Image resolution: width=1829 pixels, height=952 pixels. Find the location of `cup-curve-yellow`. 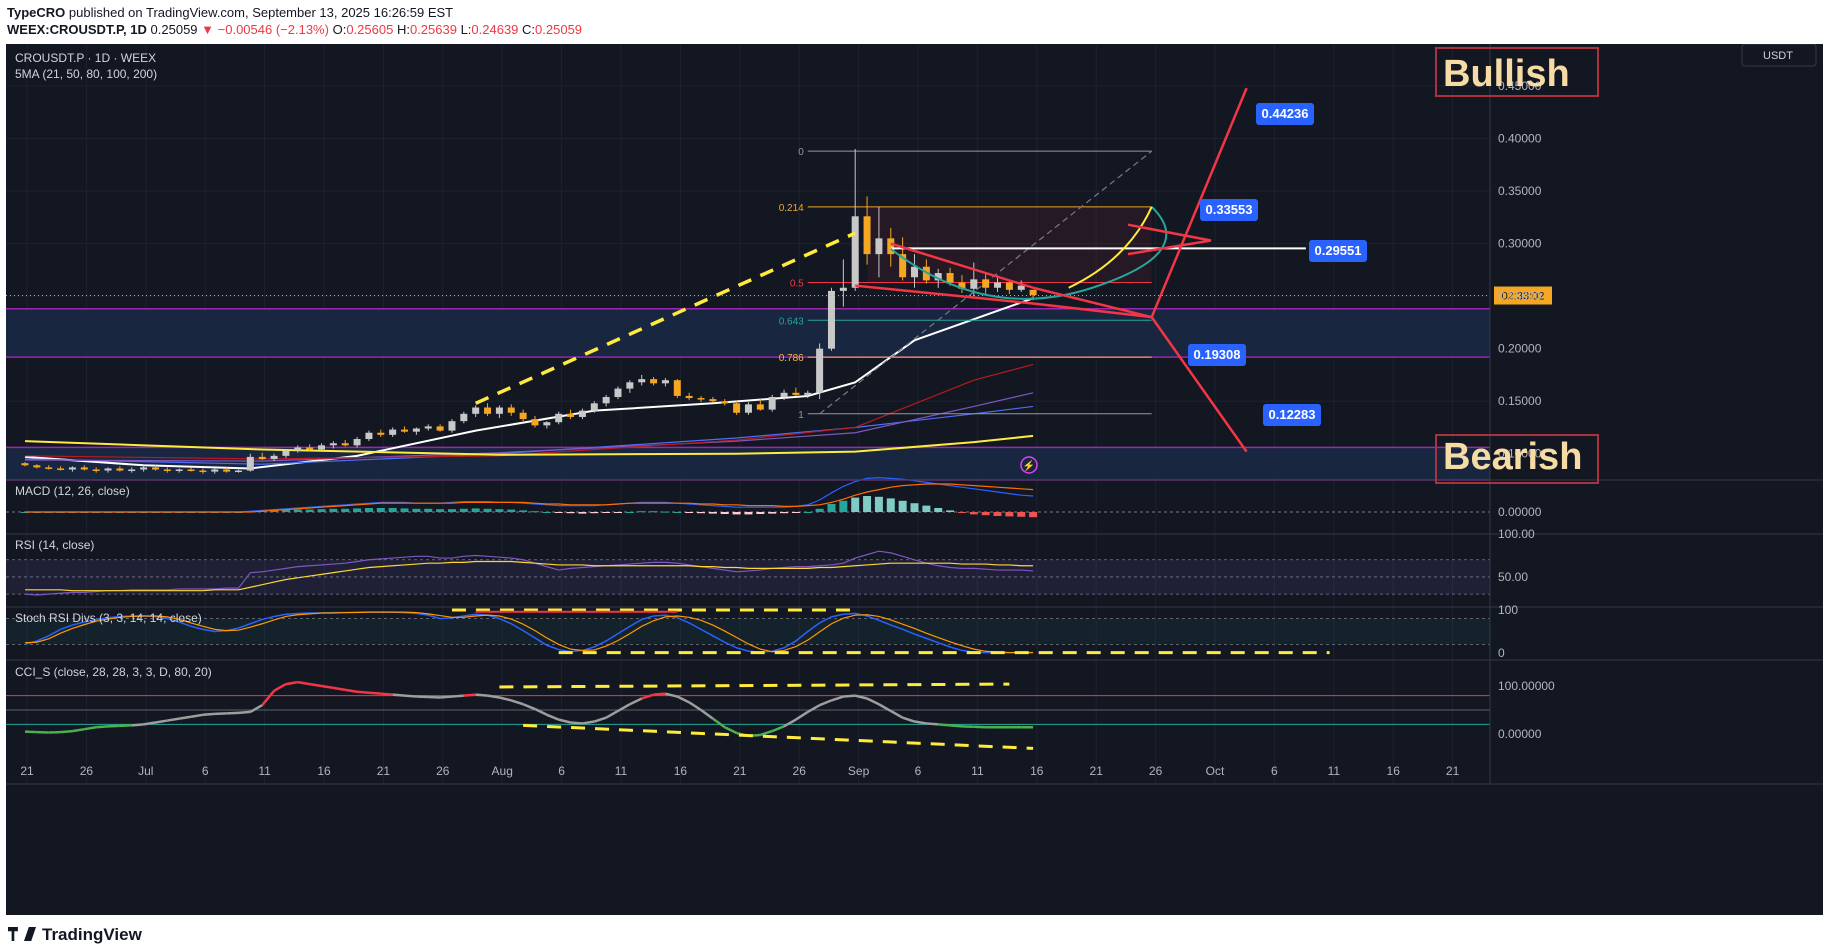

cup-curve-yellow is located at coordinates (1110, 247).